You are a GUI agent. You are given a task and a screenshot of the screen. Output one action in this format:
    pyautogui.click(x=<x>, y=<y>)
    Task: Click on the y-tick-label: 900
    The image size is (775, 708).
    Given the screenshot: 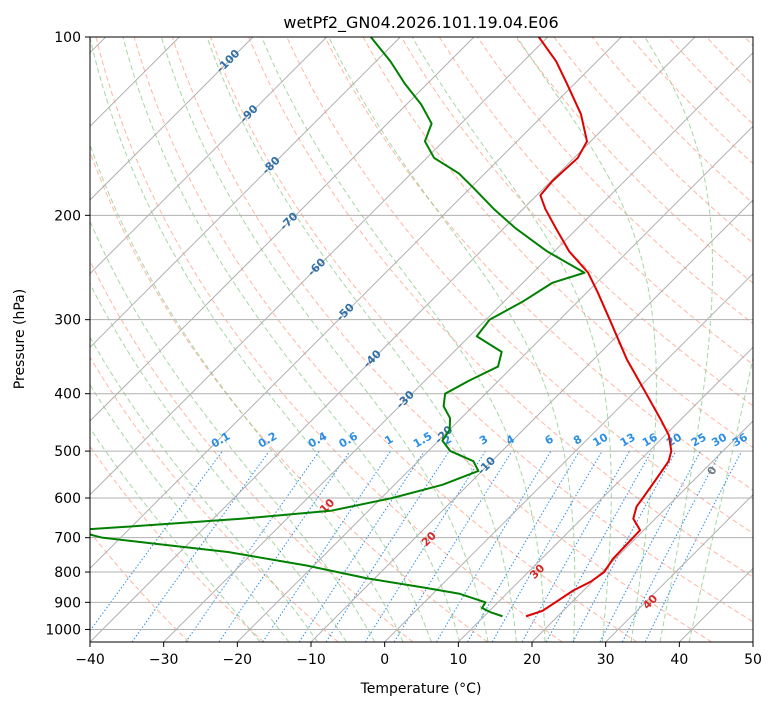 What is the action you would take?
    pyautogui.click(x=67, y=603)
    